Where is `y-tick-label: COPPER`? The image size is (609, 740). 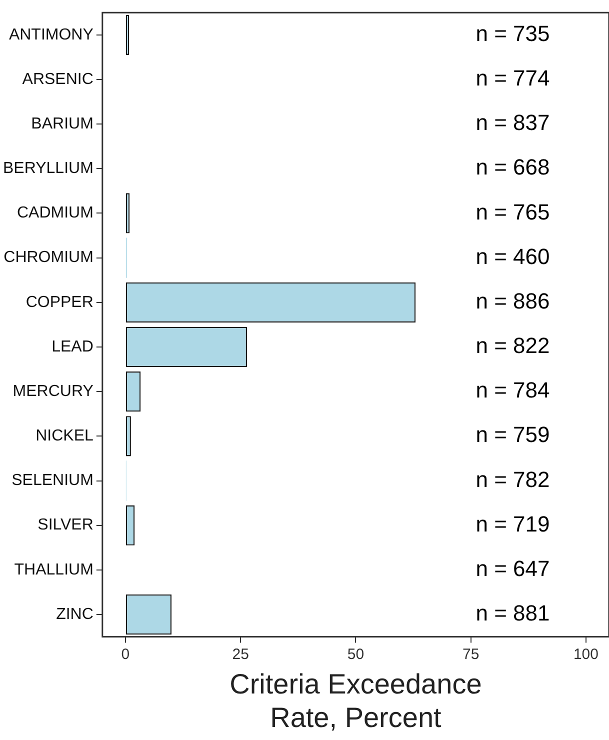 y-tick-label: COPPER is located at coordinates (60, 302).